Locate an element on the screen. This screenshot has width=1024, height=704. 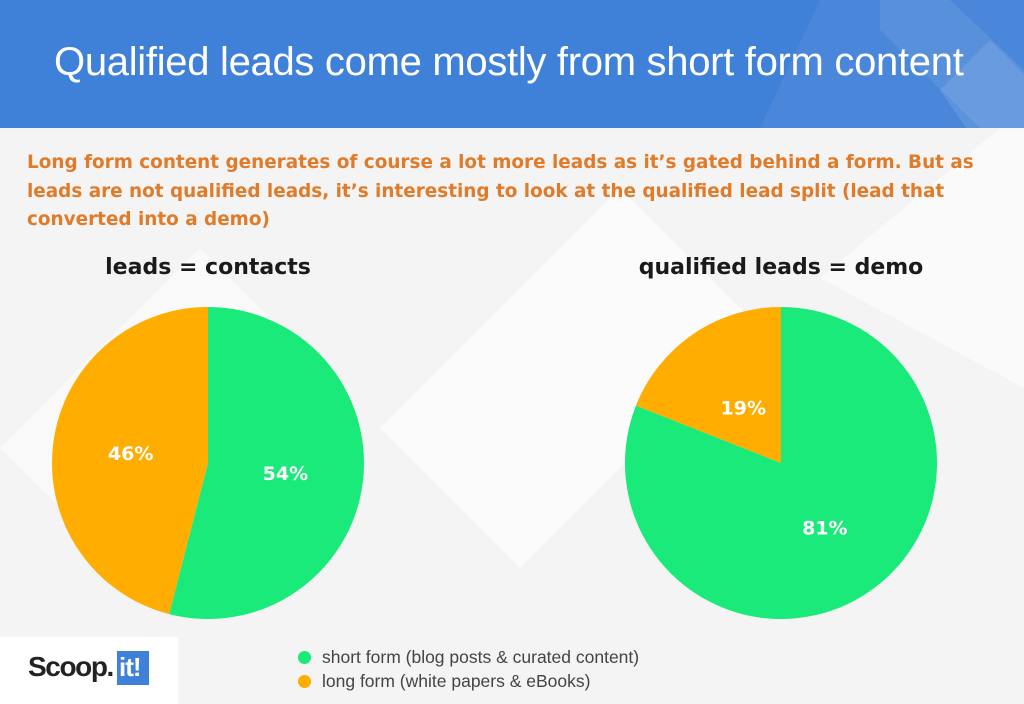
logo-box-text: it! is located at coordinates (130, 667).